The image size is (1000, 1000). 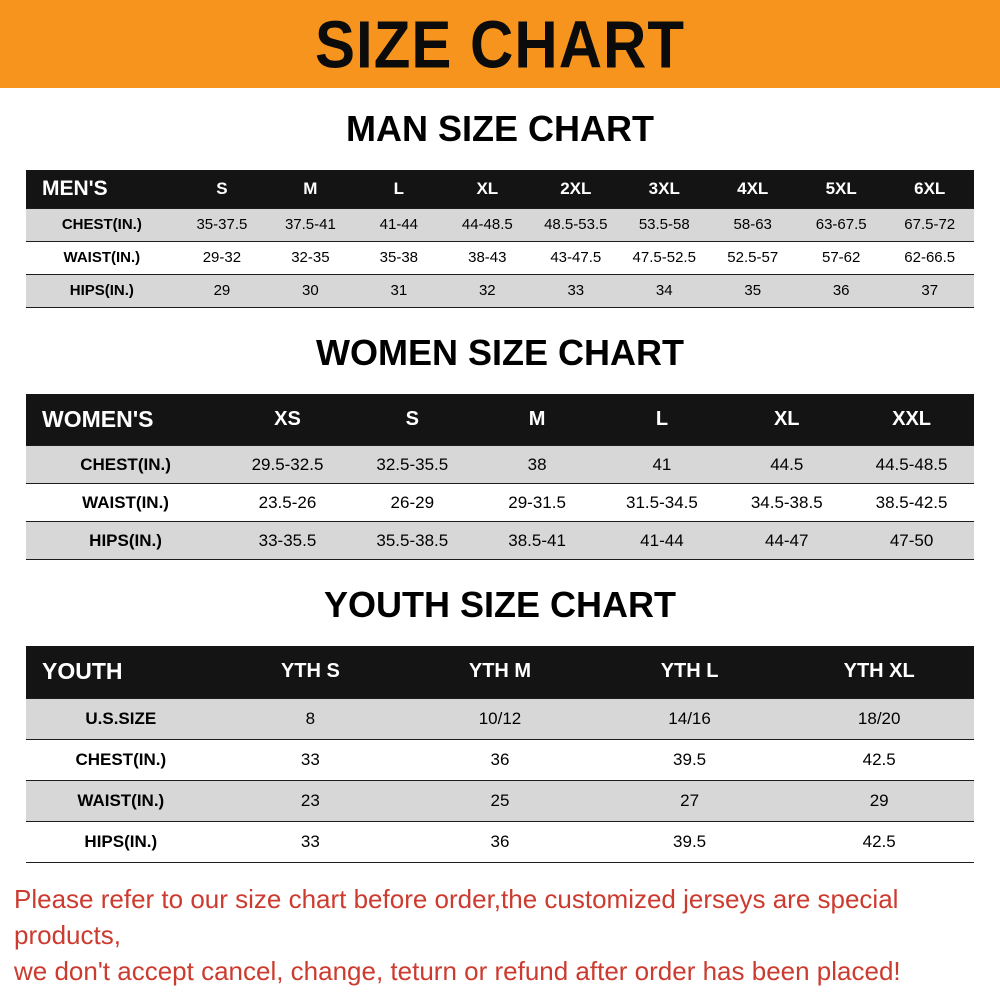 What do you see at coordinates (689, 671) in the screenshot?
I see `size-column-header: YTH L` at bounding box center [689, 671].